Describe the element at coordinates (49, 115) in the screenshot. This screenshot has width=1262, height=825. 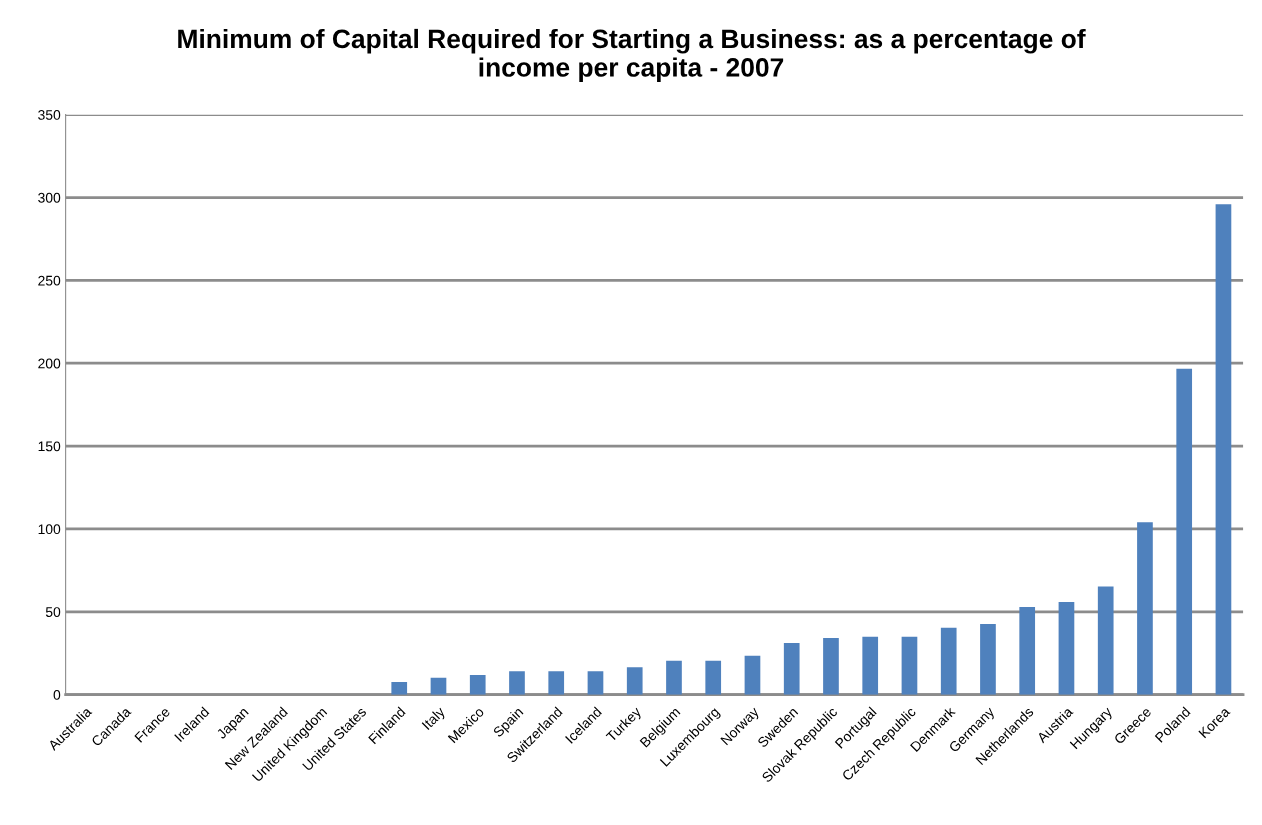
I see `y-tick-label: 350` at that location.